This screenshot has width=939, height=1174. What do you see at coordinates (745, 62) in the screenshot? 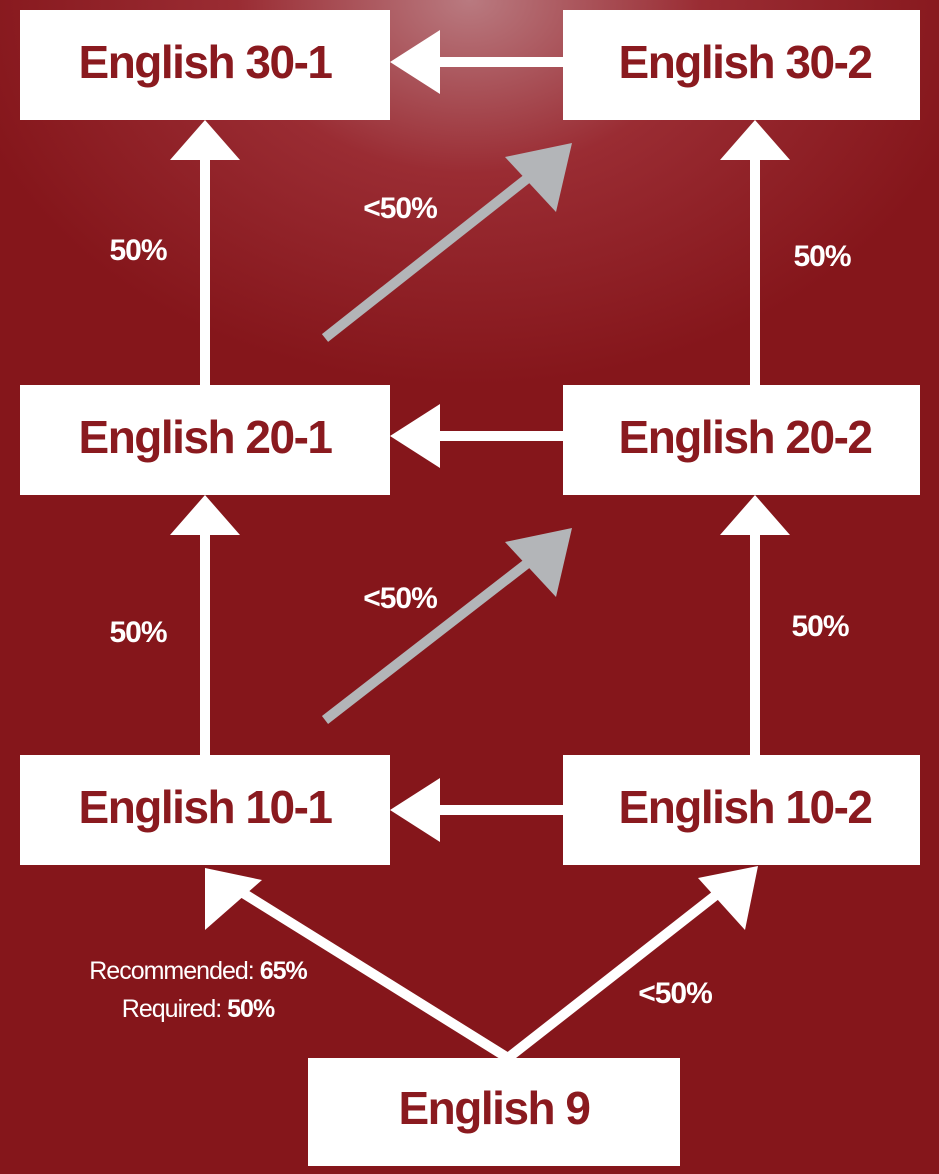
I see `node-label: English 30-2` at bounding box center [745, 62].